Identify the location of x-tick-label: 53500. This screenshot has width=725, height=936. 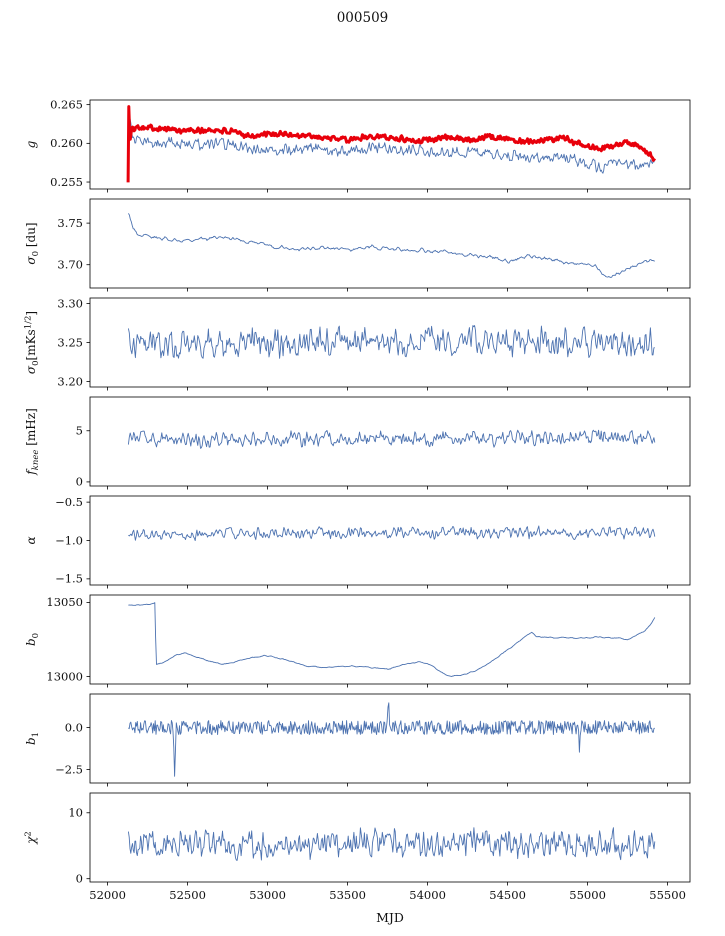
(347, 895).